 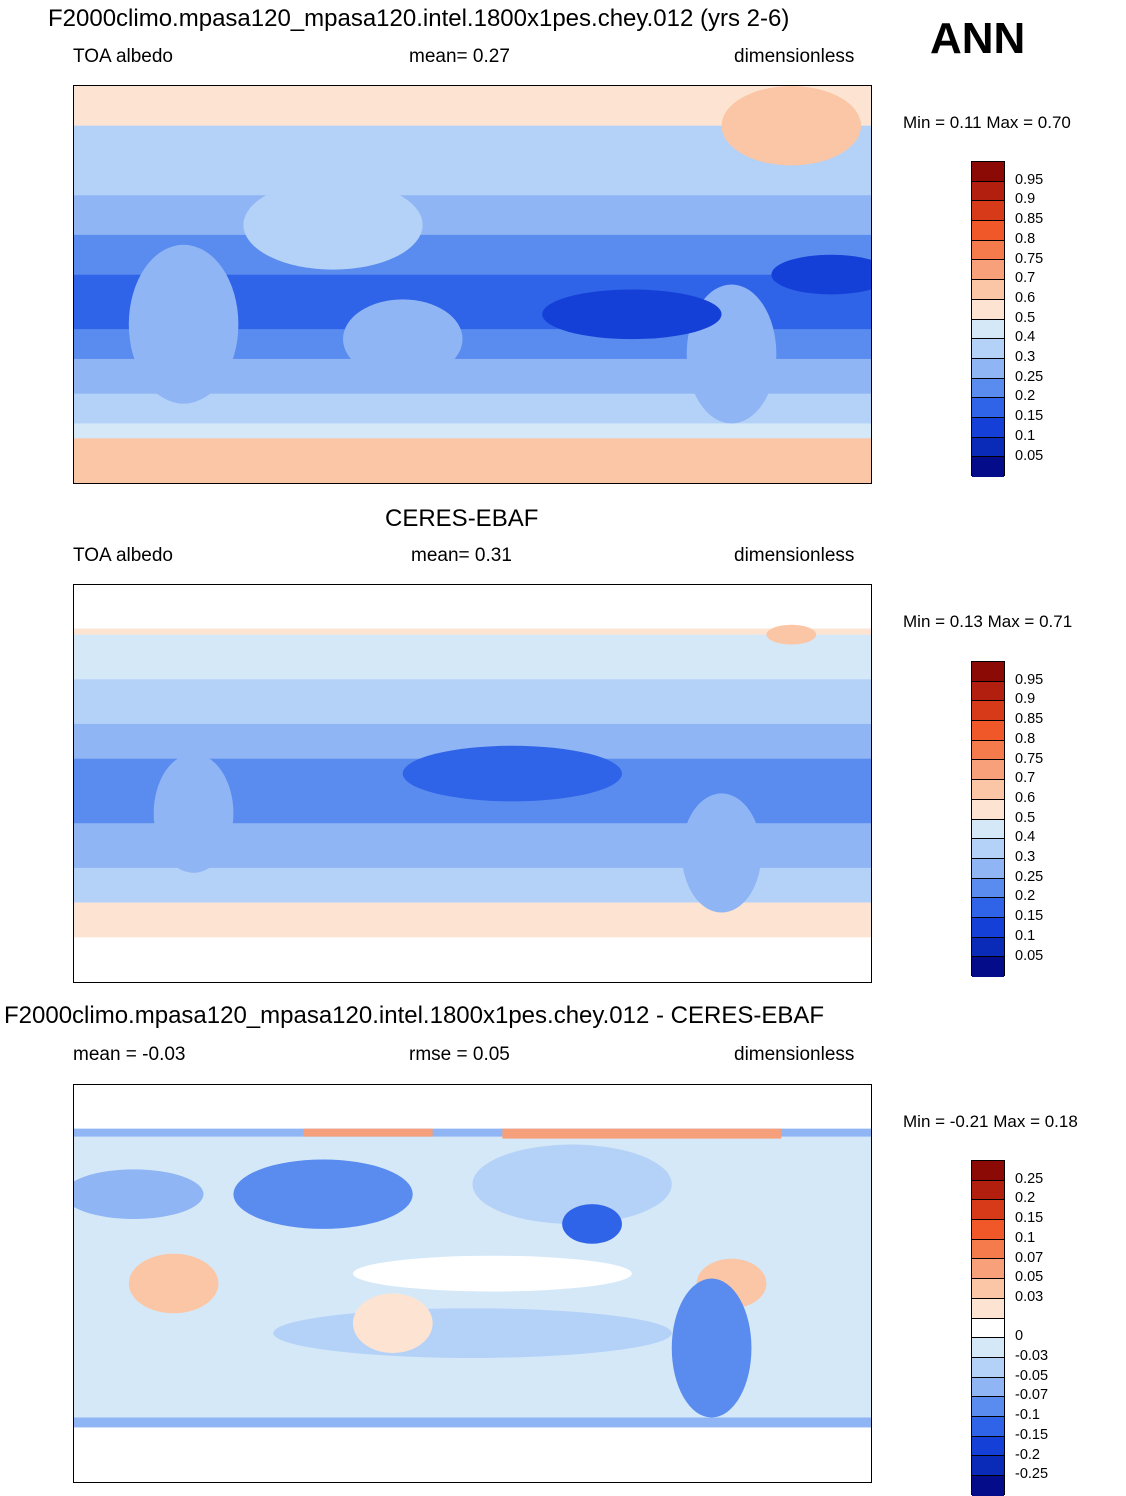 I want to click on colorbar-tick-label: 0.03, so click(x=1029, y=1296).